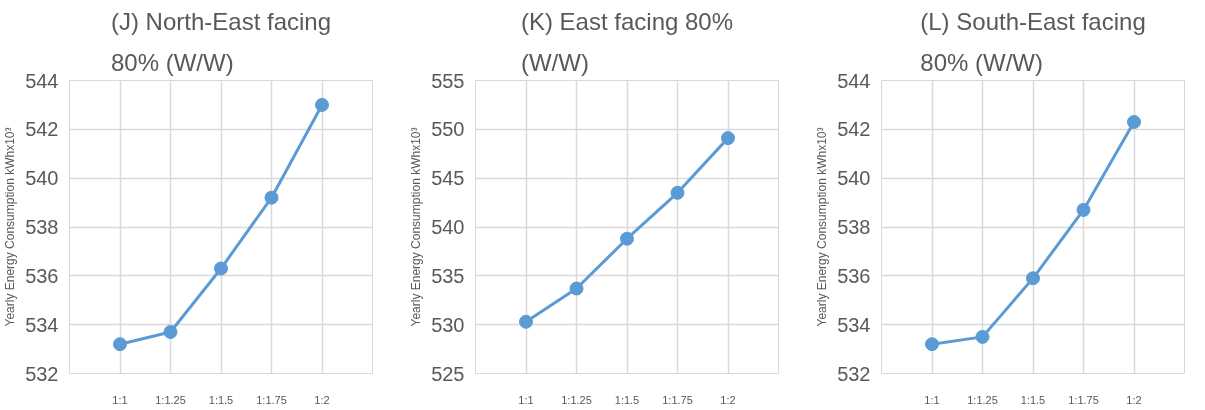  Describe the element at coordinates (448, 178) in the screenshot. I see `y-tick-label: 545` at that location.